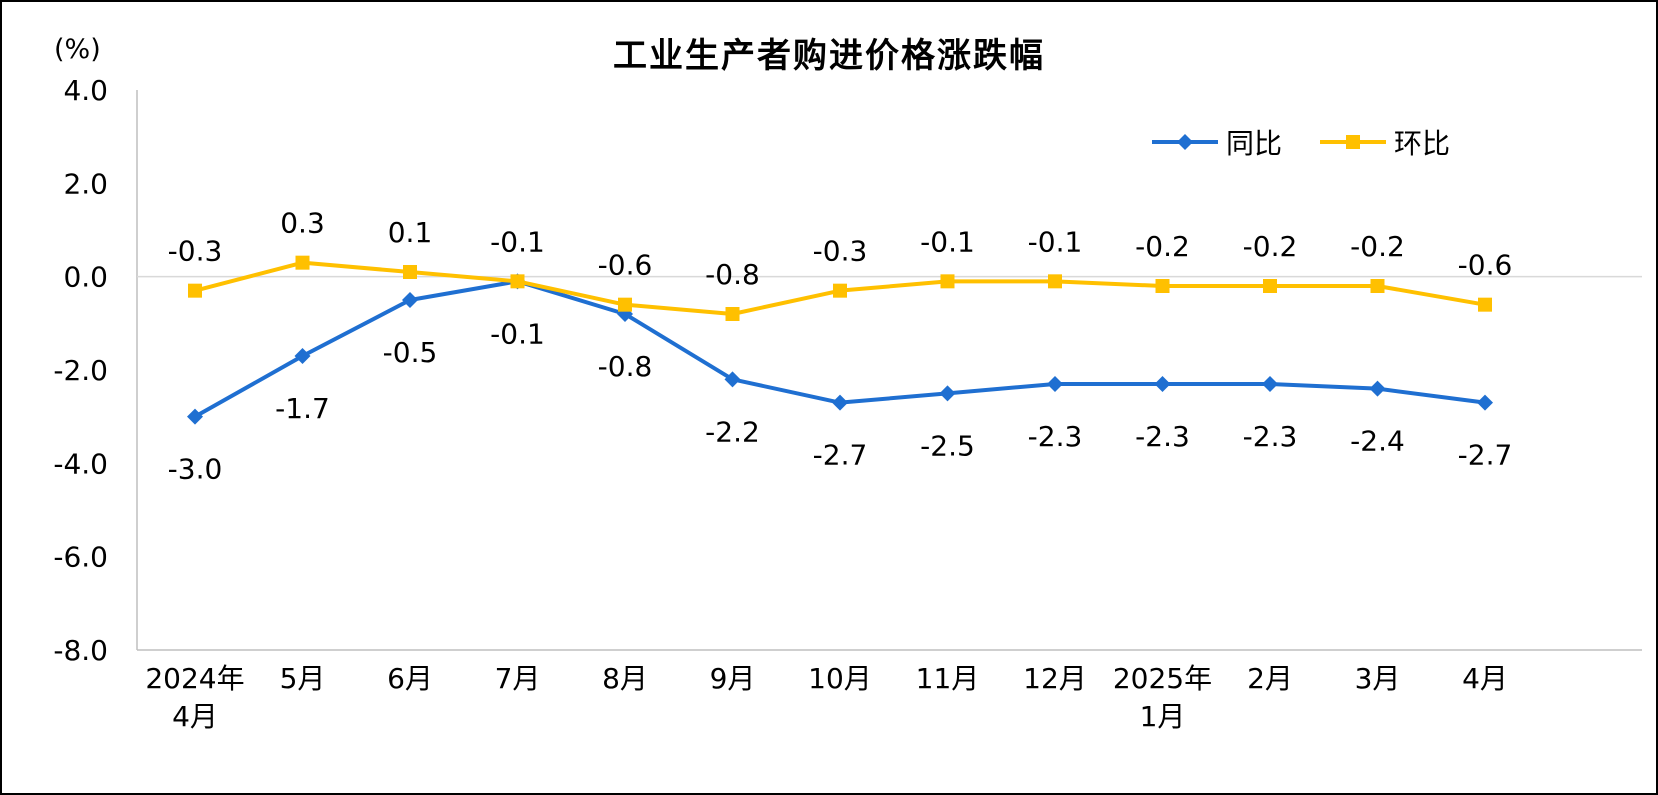 The height and width of the screenshot is (795, 1658). I want to click on legend: 同比 环比, so click(1301, 142).